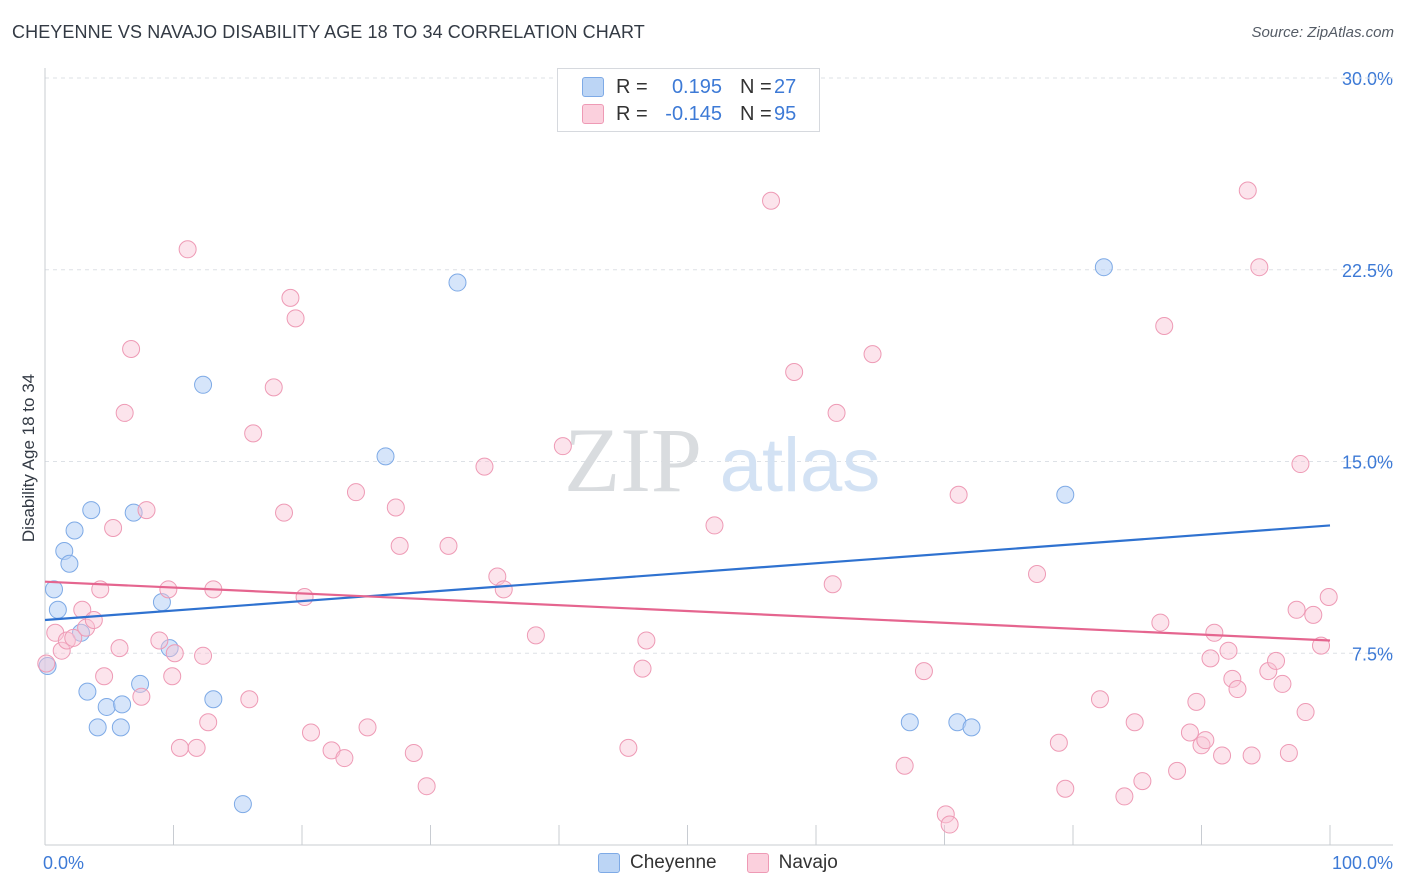 The width and height of the screenshot is (1406, 892). What do you see at coordinates (593, 87) in the screenshot?
I see `cheyenne-swatch` at bounding box center [593, 87].